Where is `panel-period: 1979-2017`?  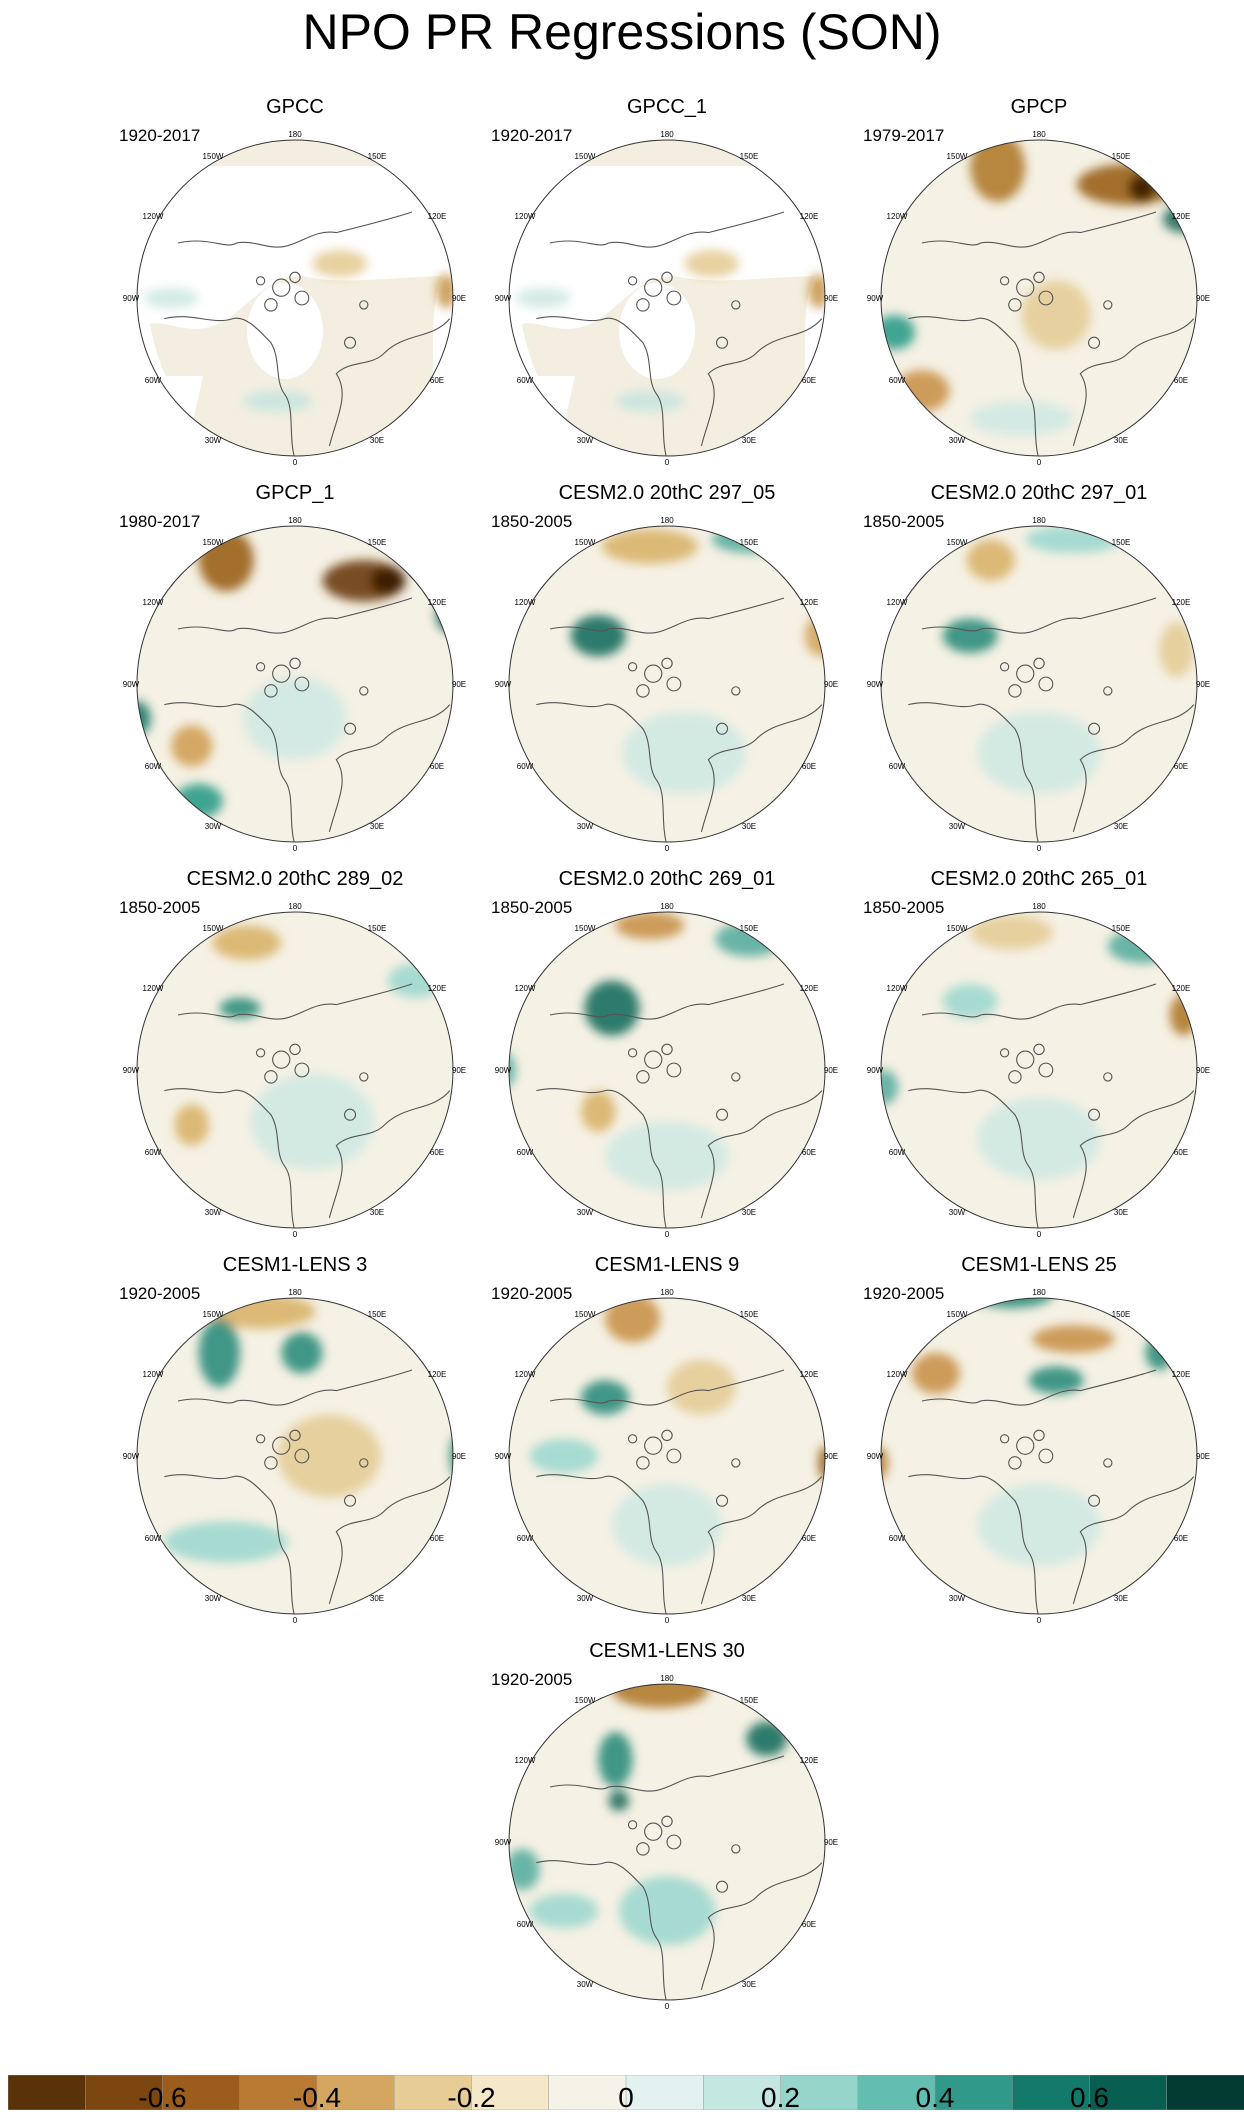
panel-period: 1979-2017 is located at coordinates (904, 135).